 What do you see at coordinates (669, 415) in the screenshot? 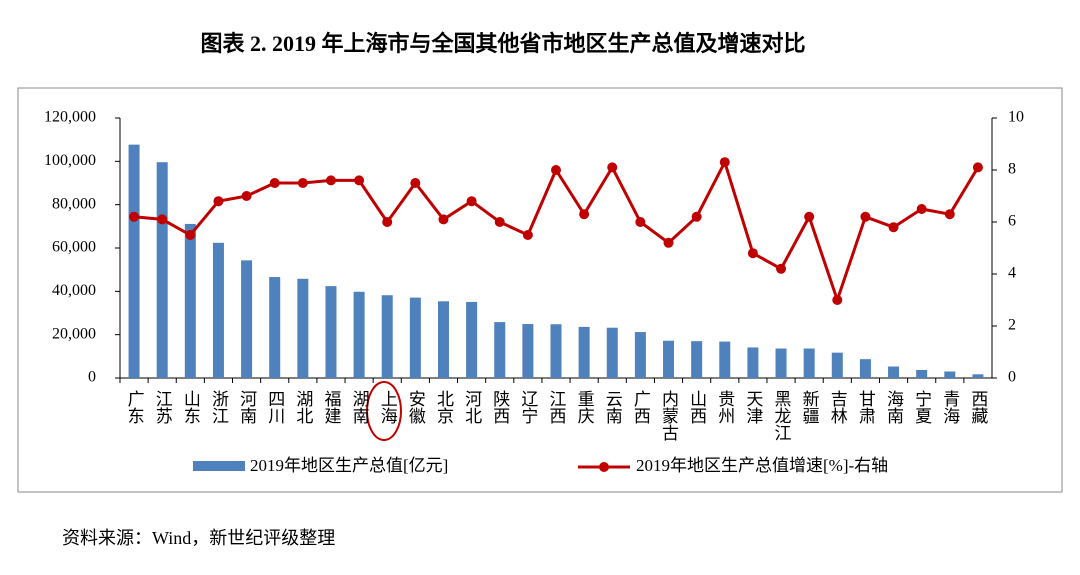
I see `x-tick-label: 内蒙古` at bounding box center [669, 415].